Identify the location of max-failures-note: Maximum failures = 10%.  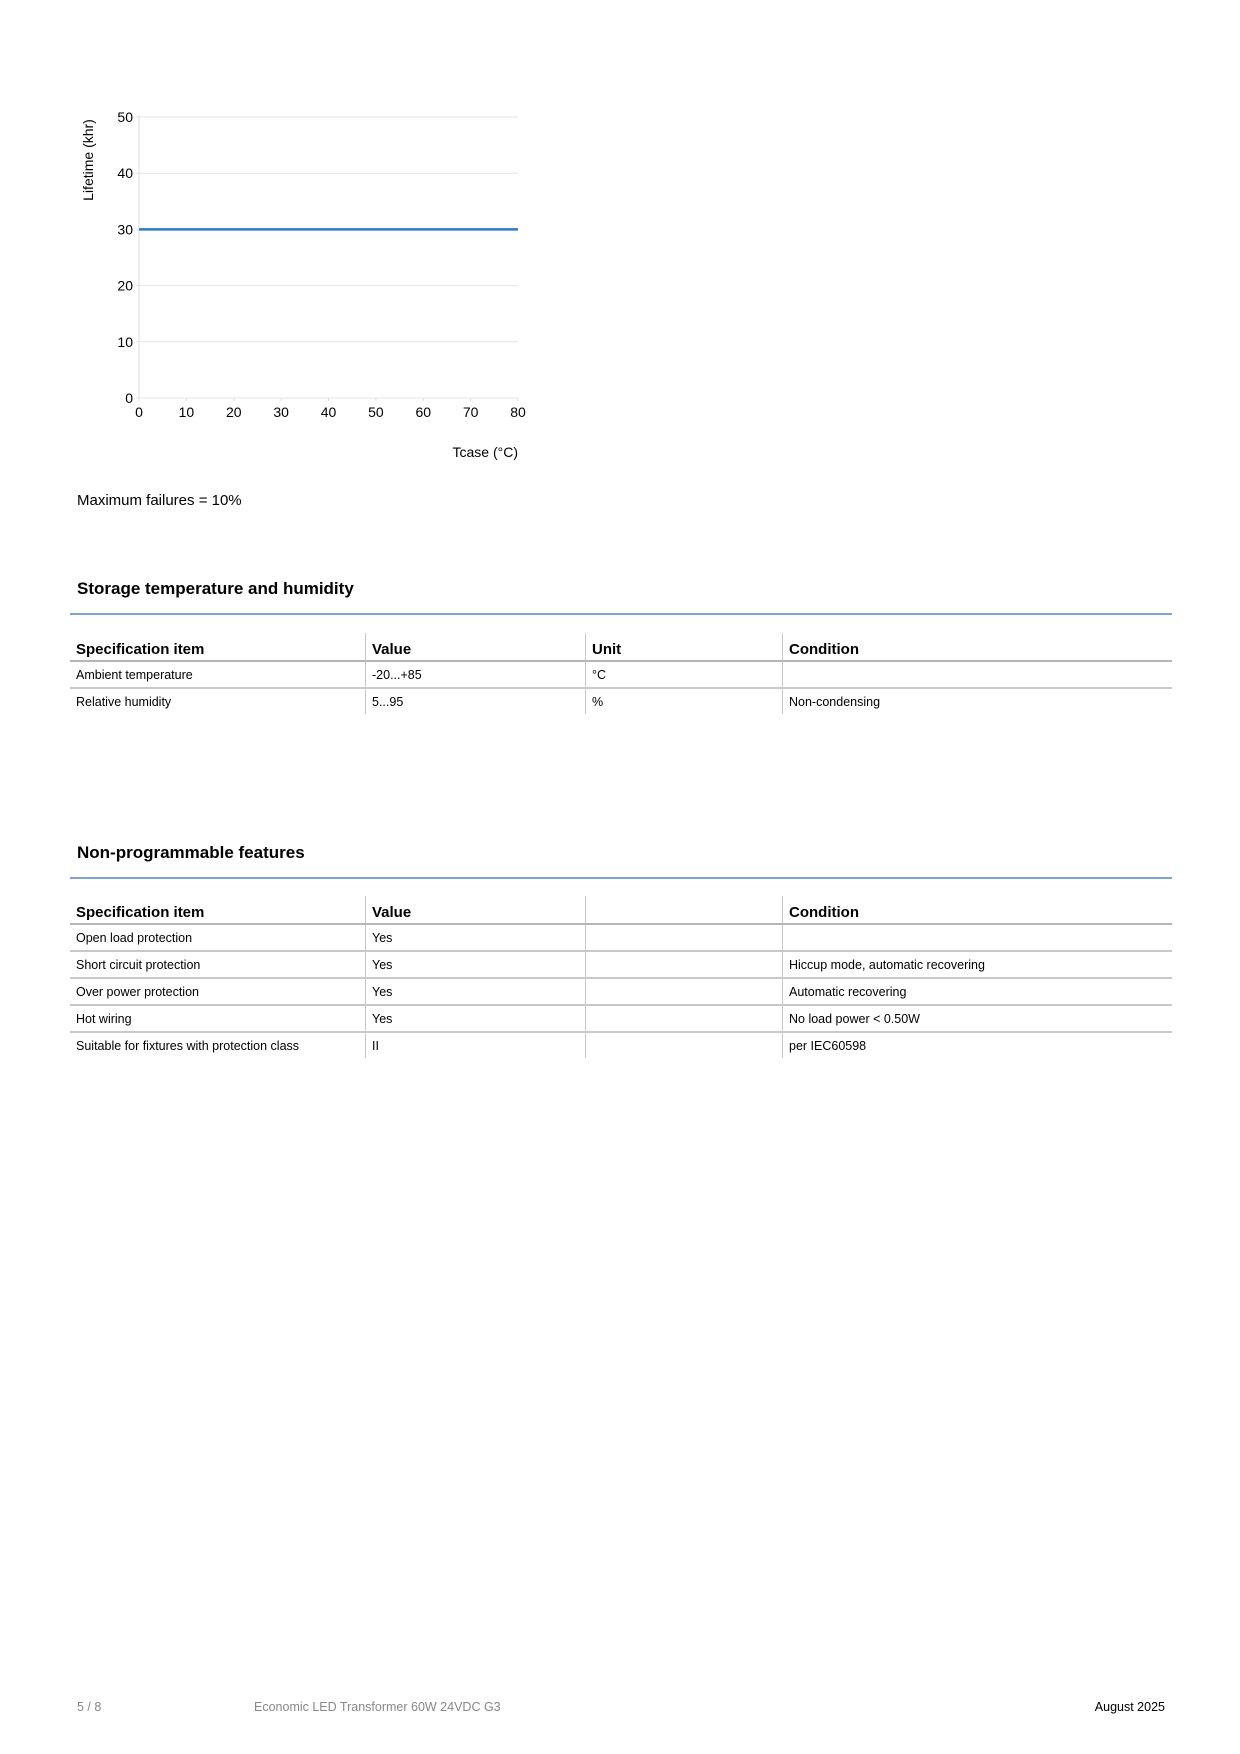
(159, 500).